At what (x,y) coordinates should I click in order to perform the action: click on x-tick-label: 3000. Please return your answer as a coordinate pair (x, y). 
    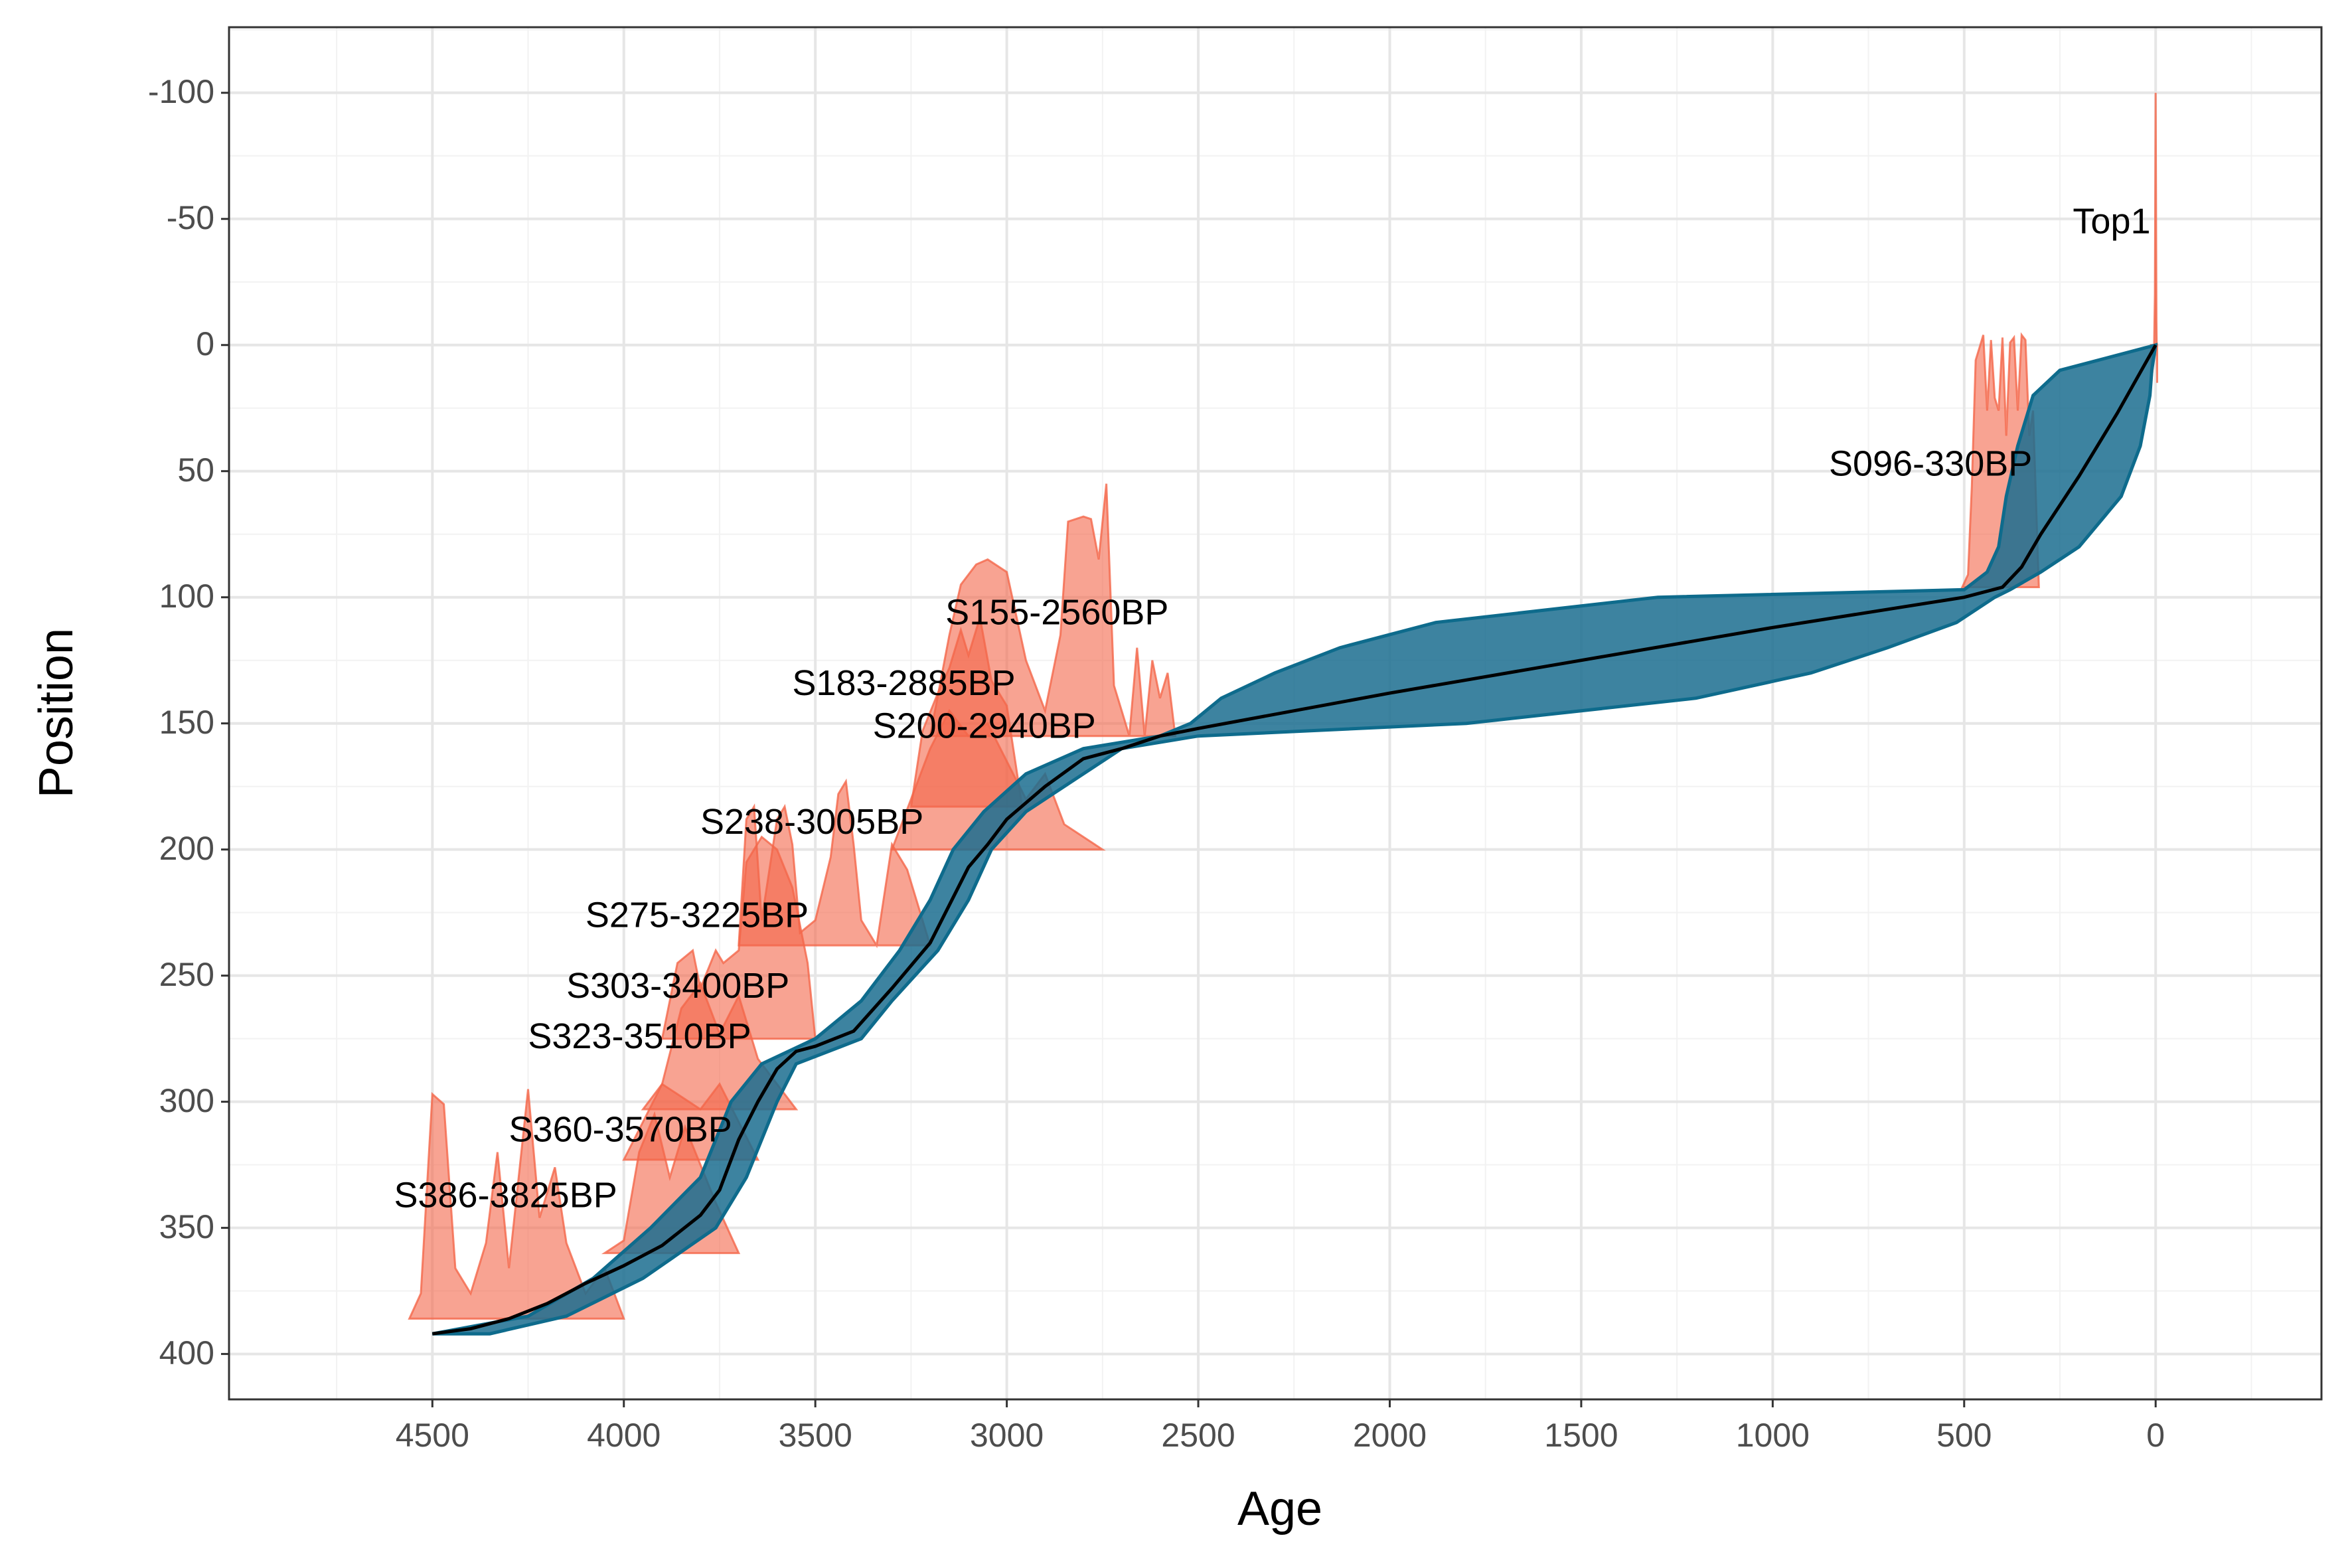
    Looking at the image, I should click on (1007, 1436).